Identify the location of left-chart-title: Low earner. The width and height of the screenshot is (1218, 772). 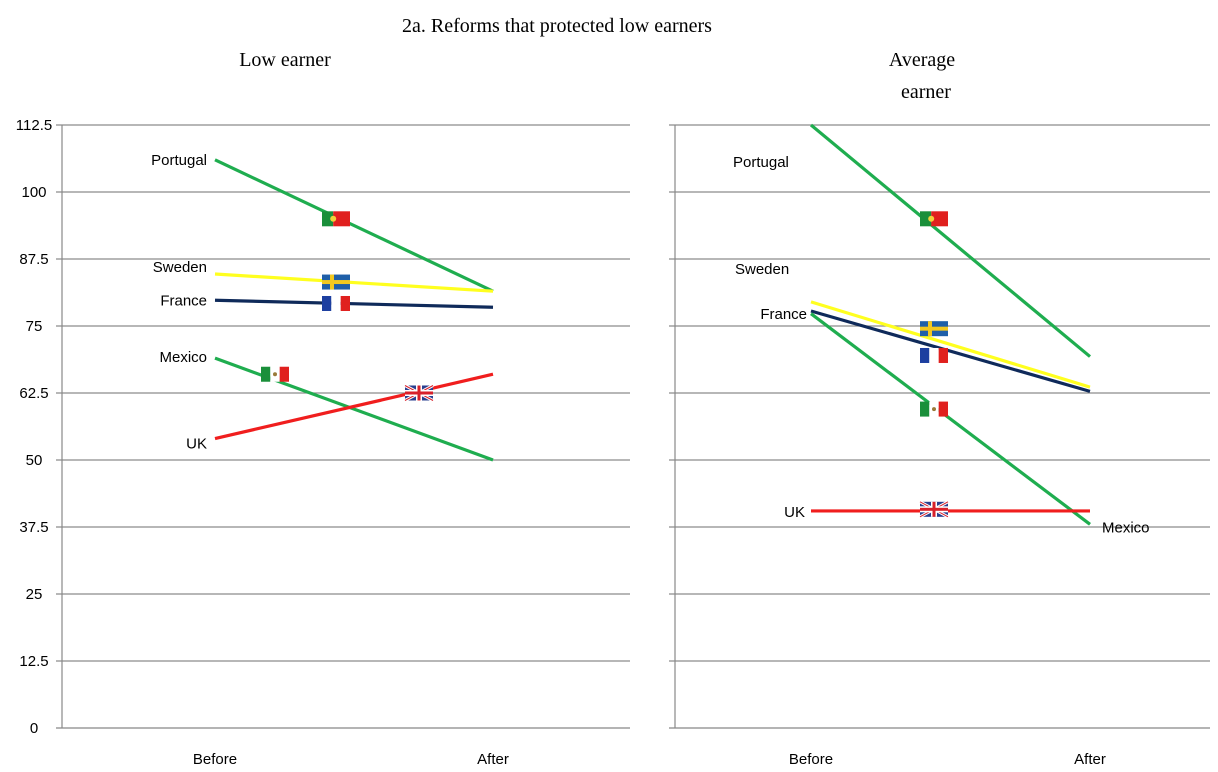
(285, 60).